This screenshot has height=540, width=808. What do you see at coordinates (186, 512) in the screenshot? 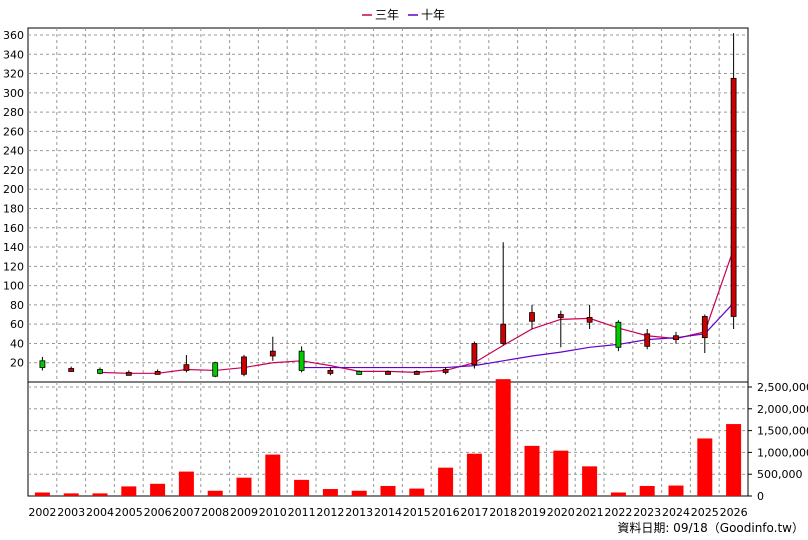
I see `year-tick-label: 2007` at bounding box center [186, 512].